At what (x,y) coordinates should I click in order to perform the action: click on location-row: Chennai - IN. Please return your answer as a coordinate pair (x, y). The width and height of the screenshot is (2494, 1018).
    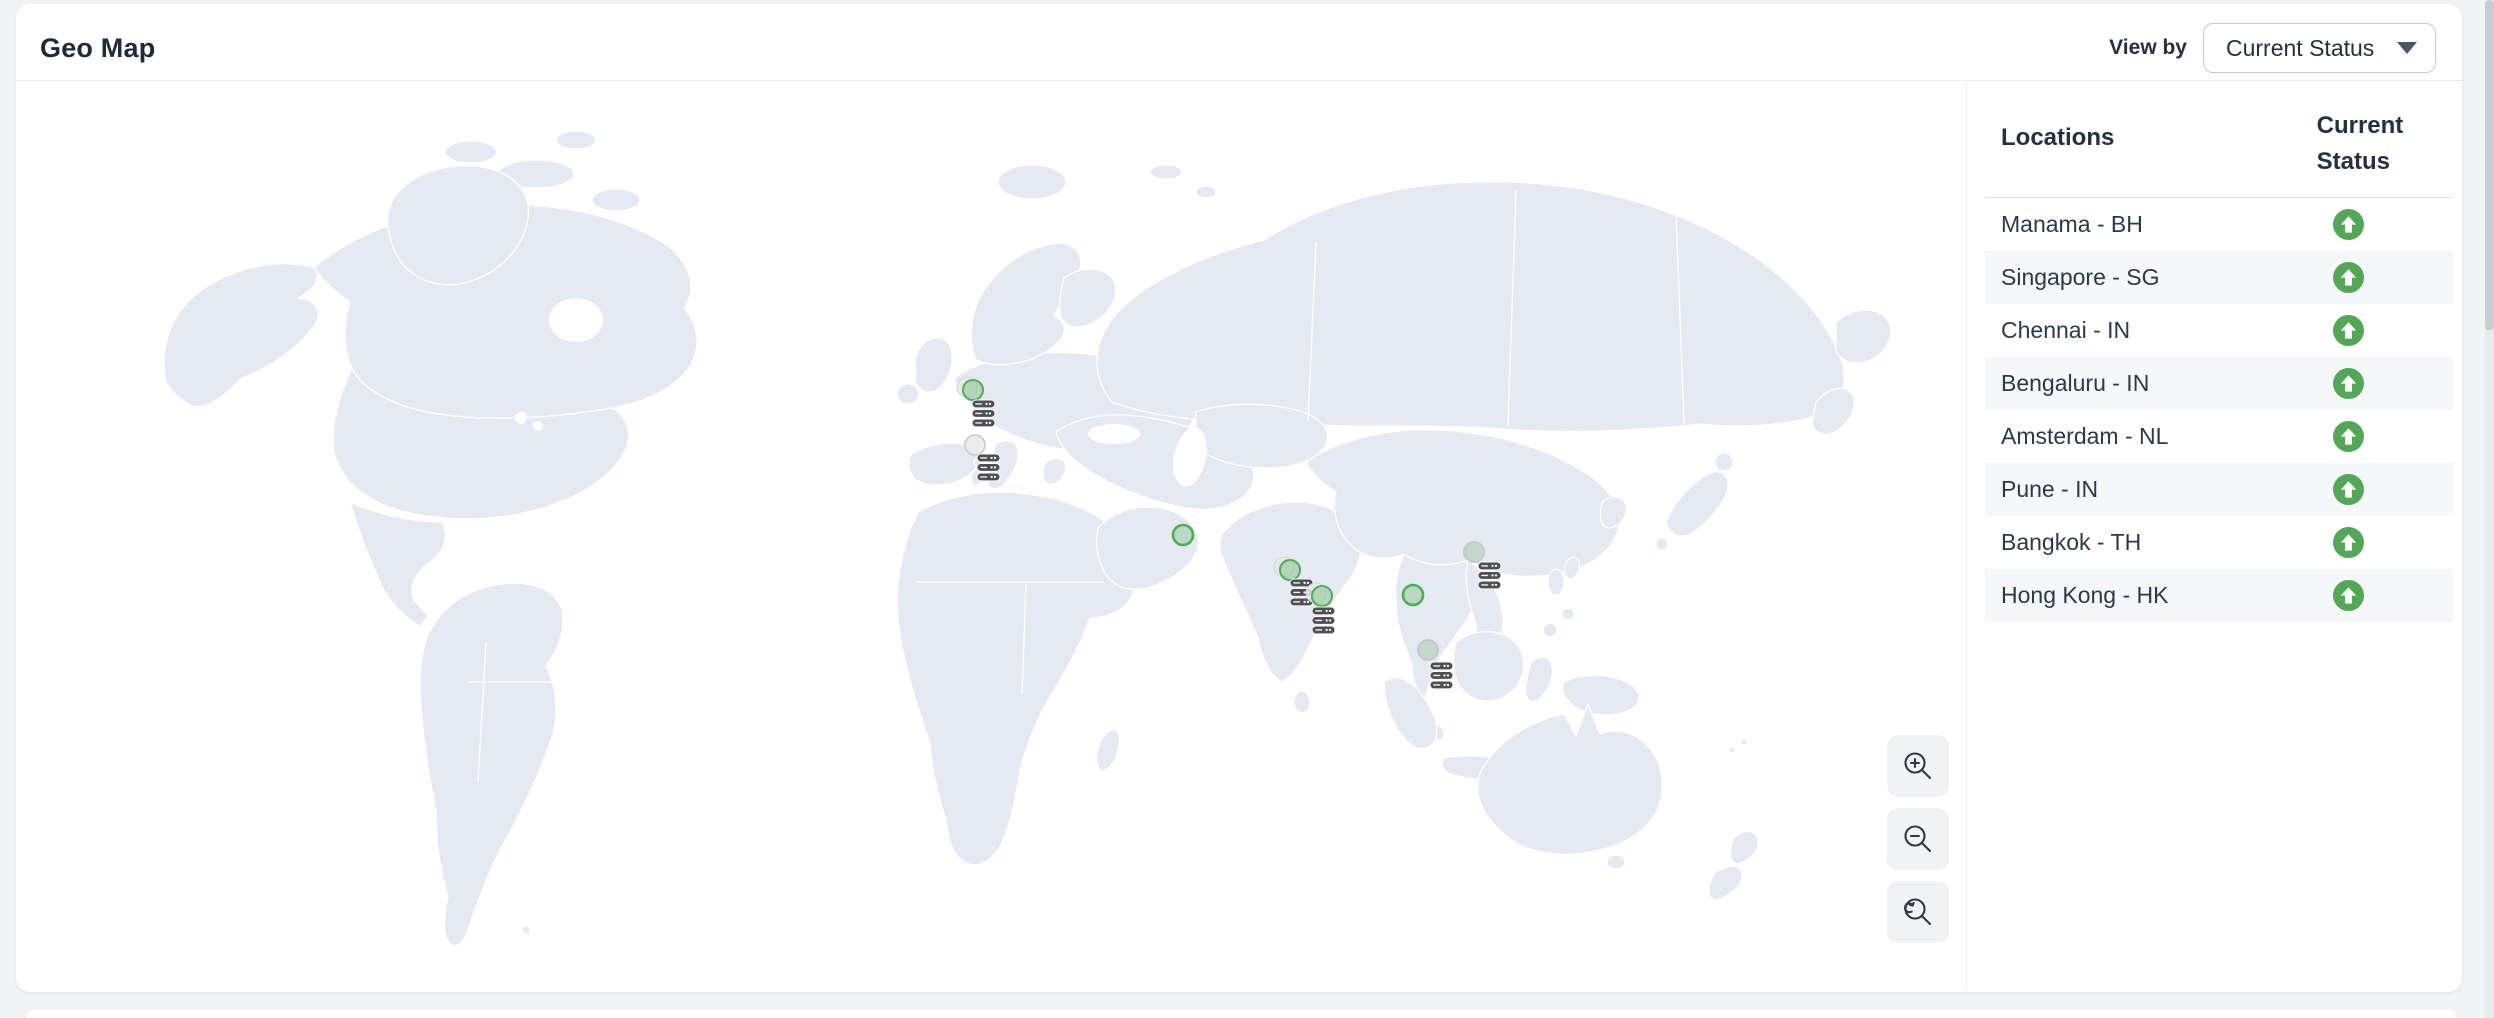
    Looking at the image, I should click on (2219, 330).